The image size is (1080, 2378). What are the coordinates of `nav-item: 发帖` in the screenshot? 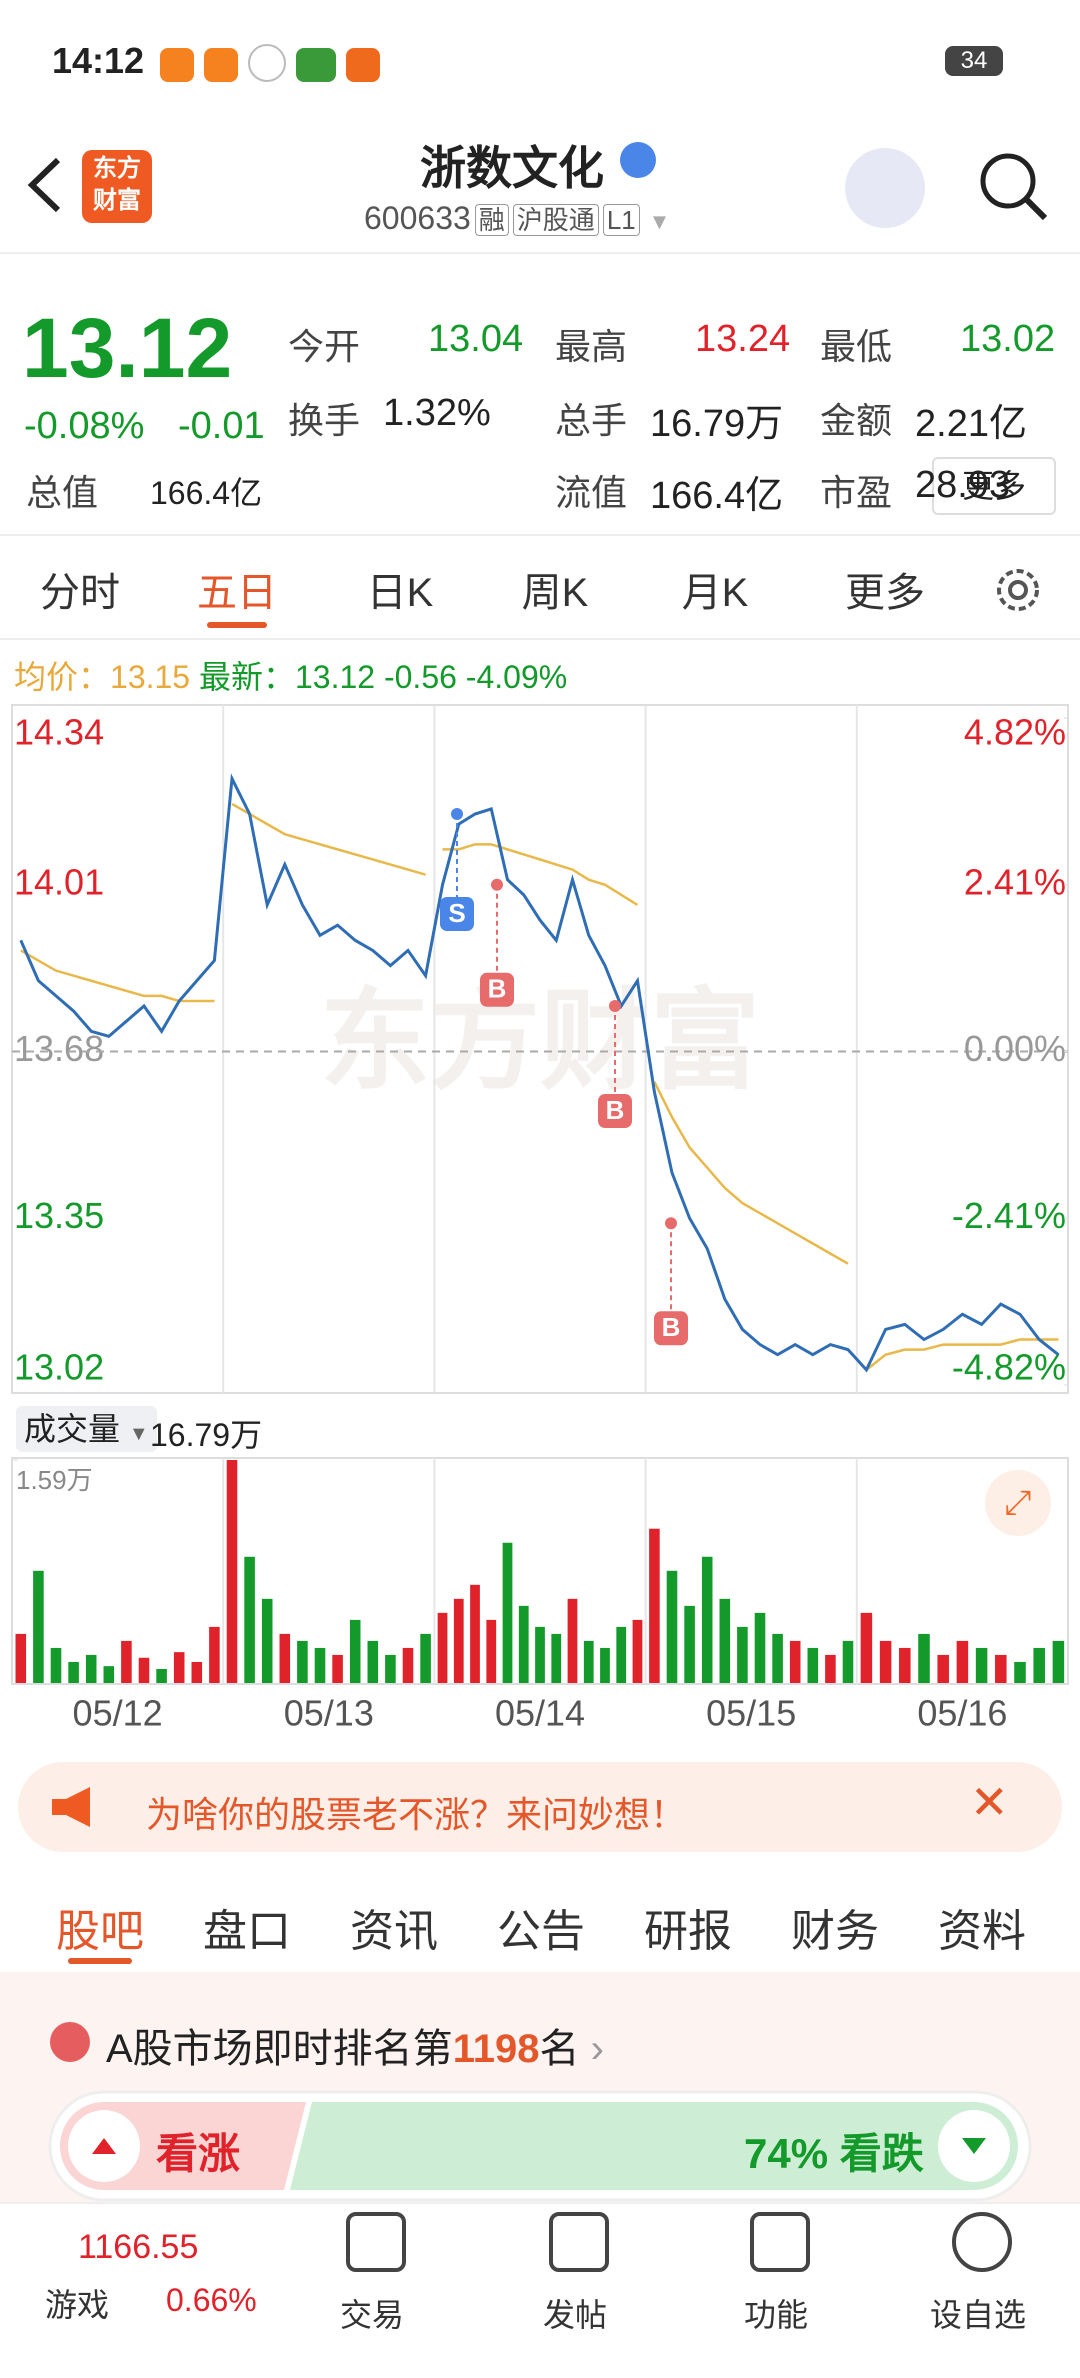 It's located at (574, 2315).